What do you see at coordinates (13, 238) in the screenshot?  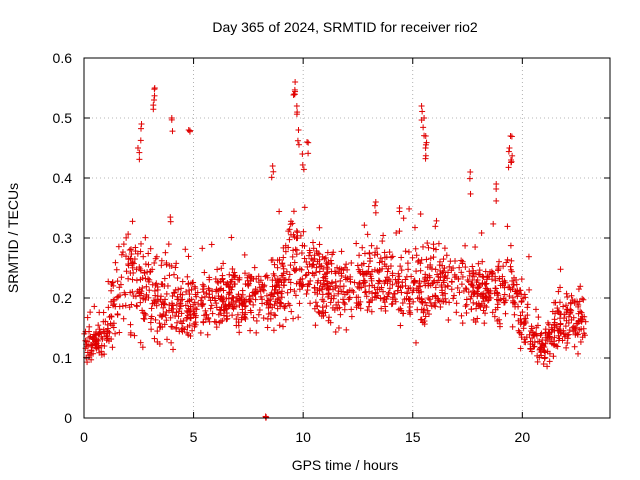 I see `y-axis-label: SRMTID / TECUs` at bounding box center [13, 238].